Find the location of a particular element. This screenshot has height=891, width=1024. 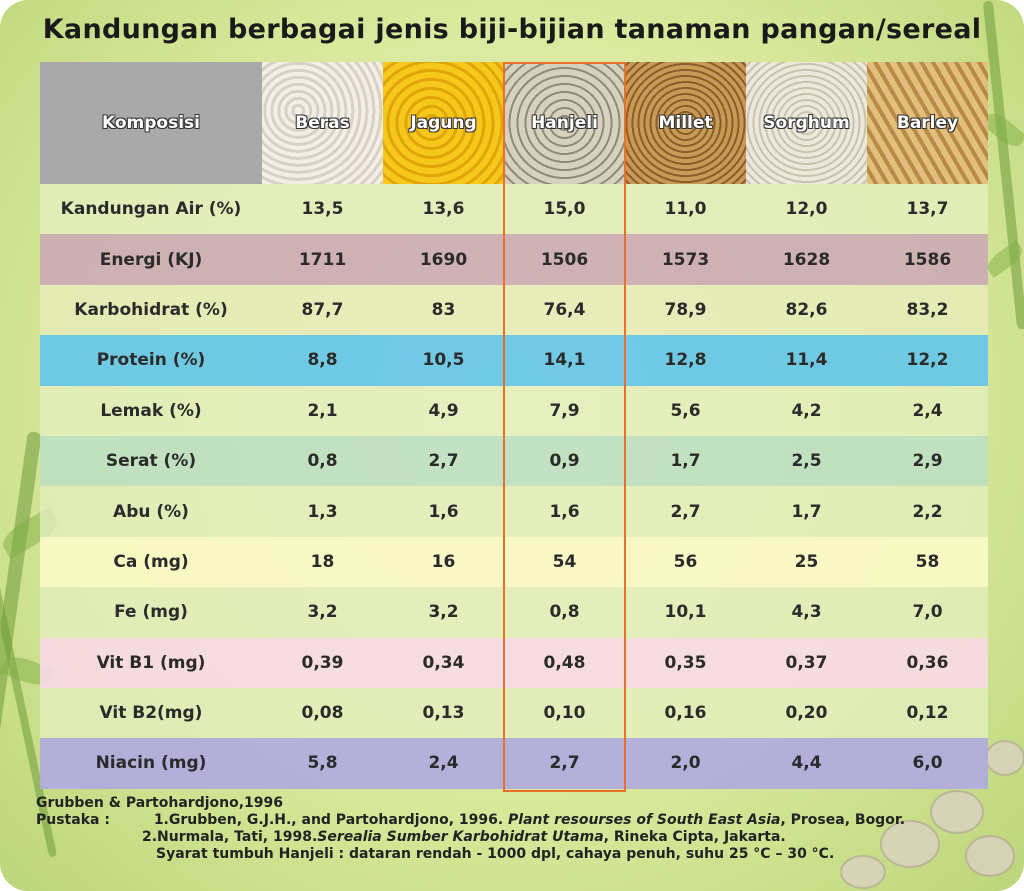

cell-value: 13,7 is located at coordinates (927, 209).